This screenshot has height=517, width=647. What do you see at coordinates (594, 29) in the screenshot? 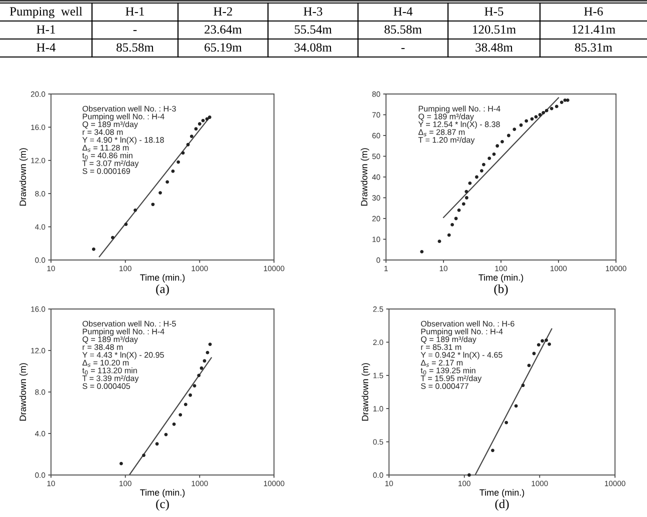
I see `text: 121.41m` at bounding box center [594, 29].